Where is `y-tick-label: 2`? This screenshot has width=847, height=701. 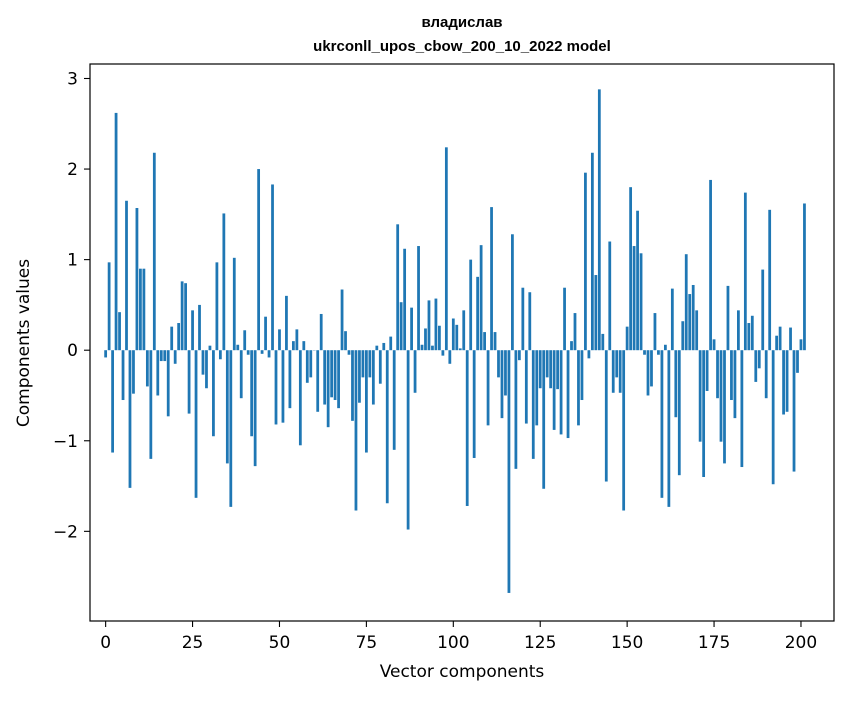
y-tick-label: 2 is located at coordinates (72, 170).